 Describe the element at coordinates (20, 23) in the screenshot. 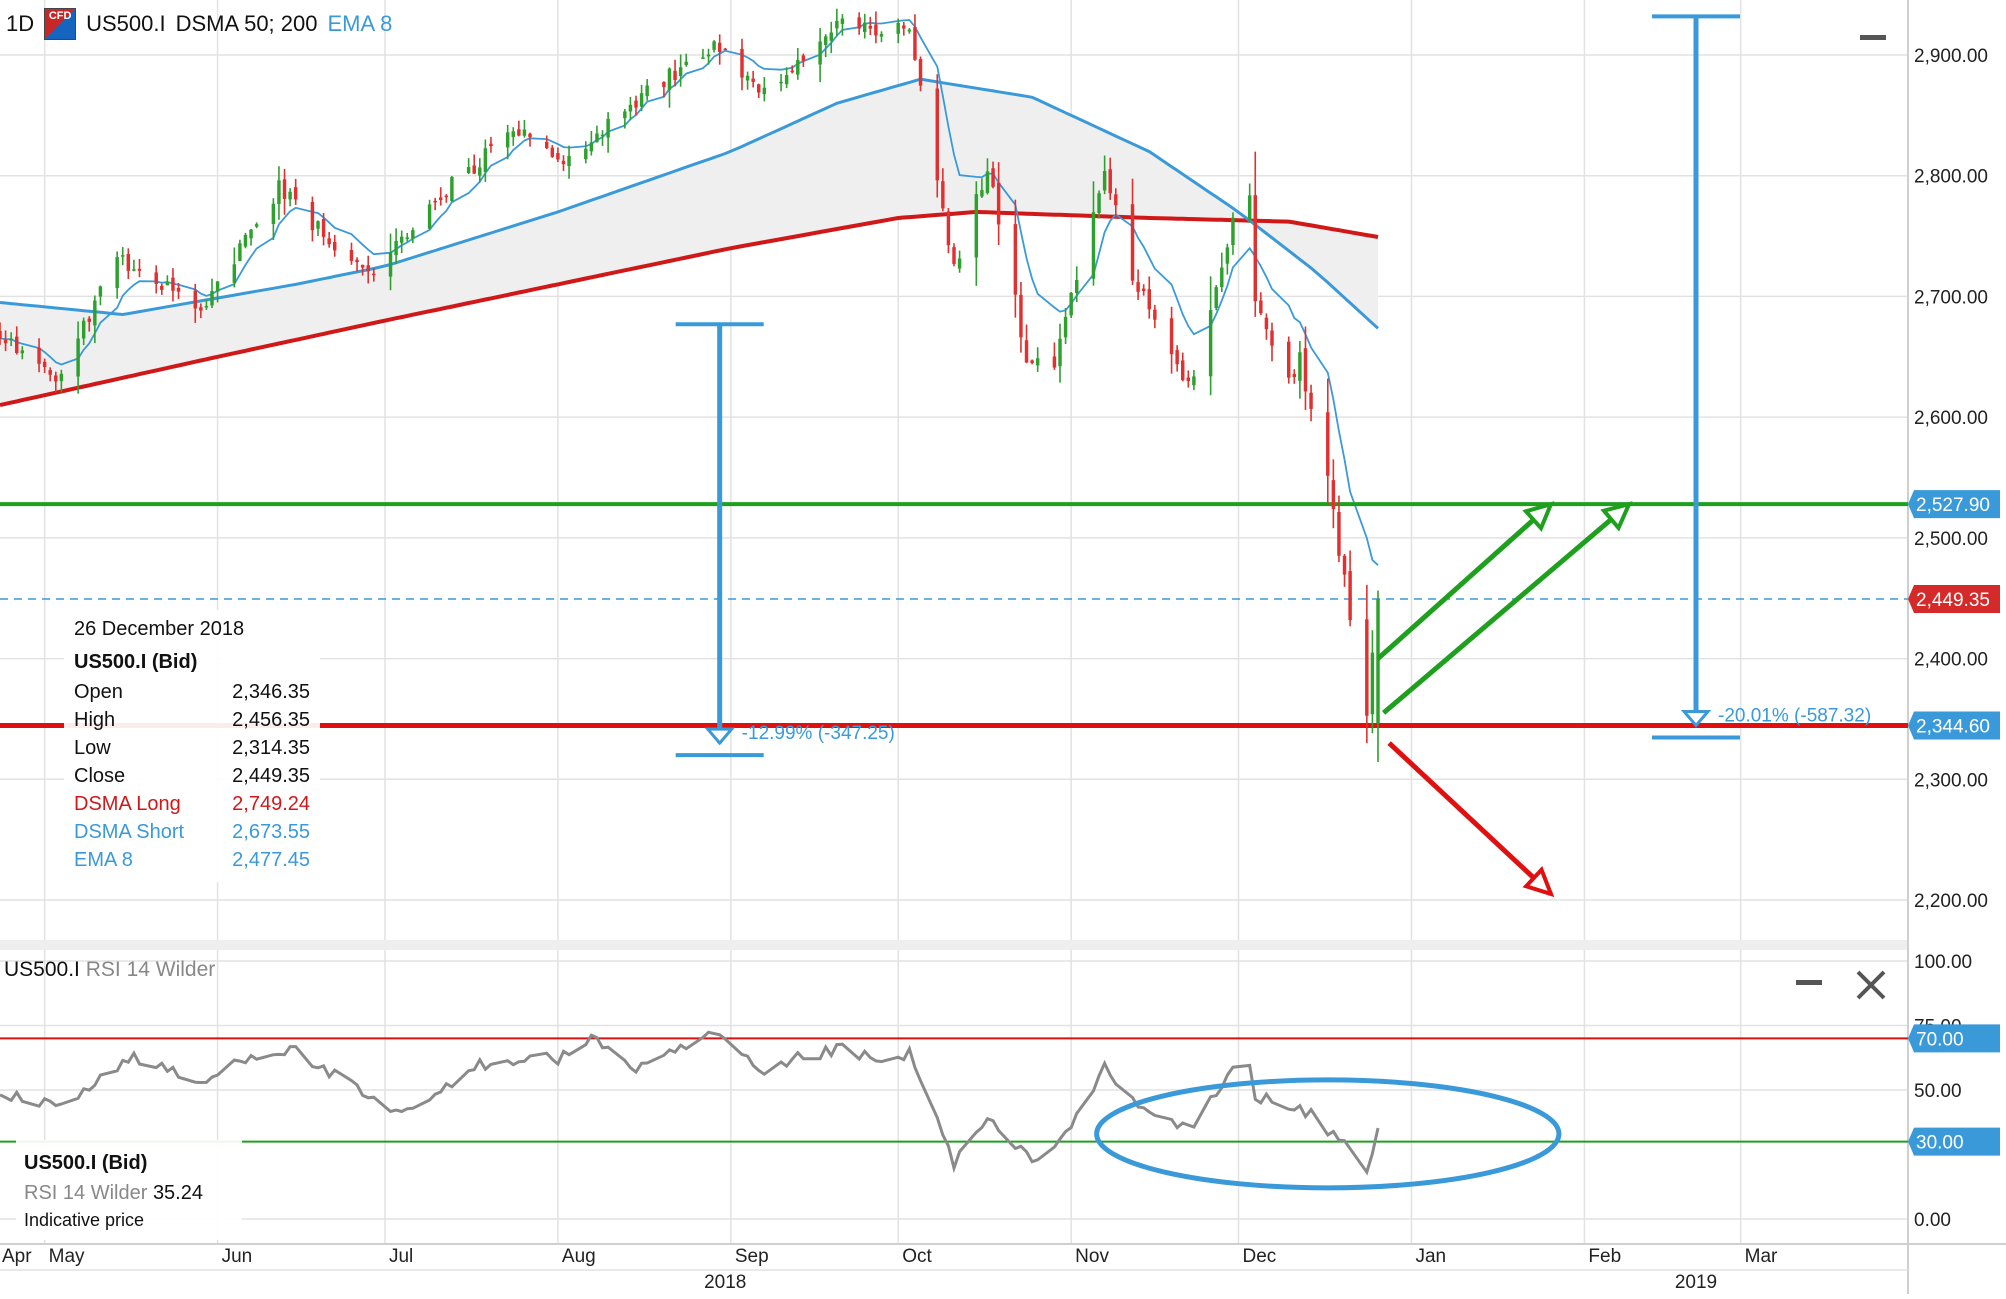

I see `timeframe-selector: 1D` at that location.